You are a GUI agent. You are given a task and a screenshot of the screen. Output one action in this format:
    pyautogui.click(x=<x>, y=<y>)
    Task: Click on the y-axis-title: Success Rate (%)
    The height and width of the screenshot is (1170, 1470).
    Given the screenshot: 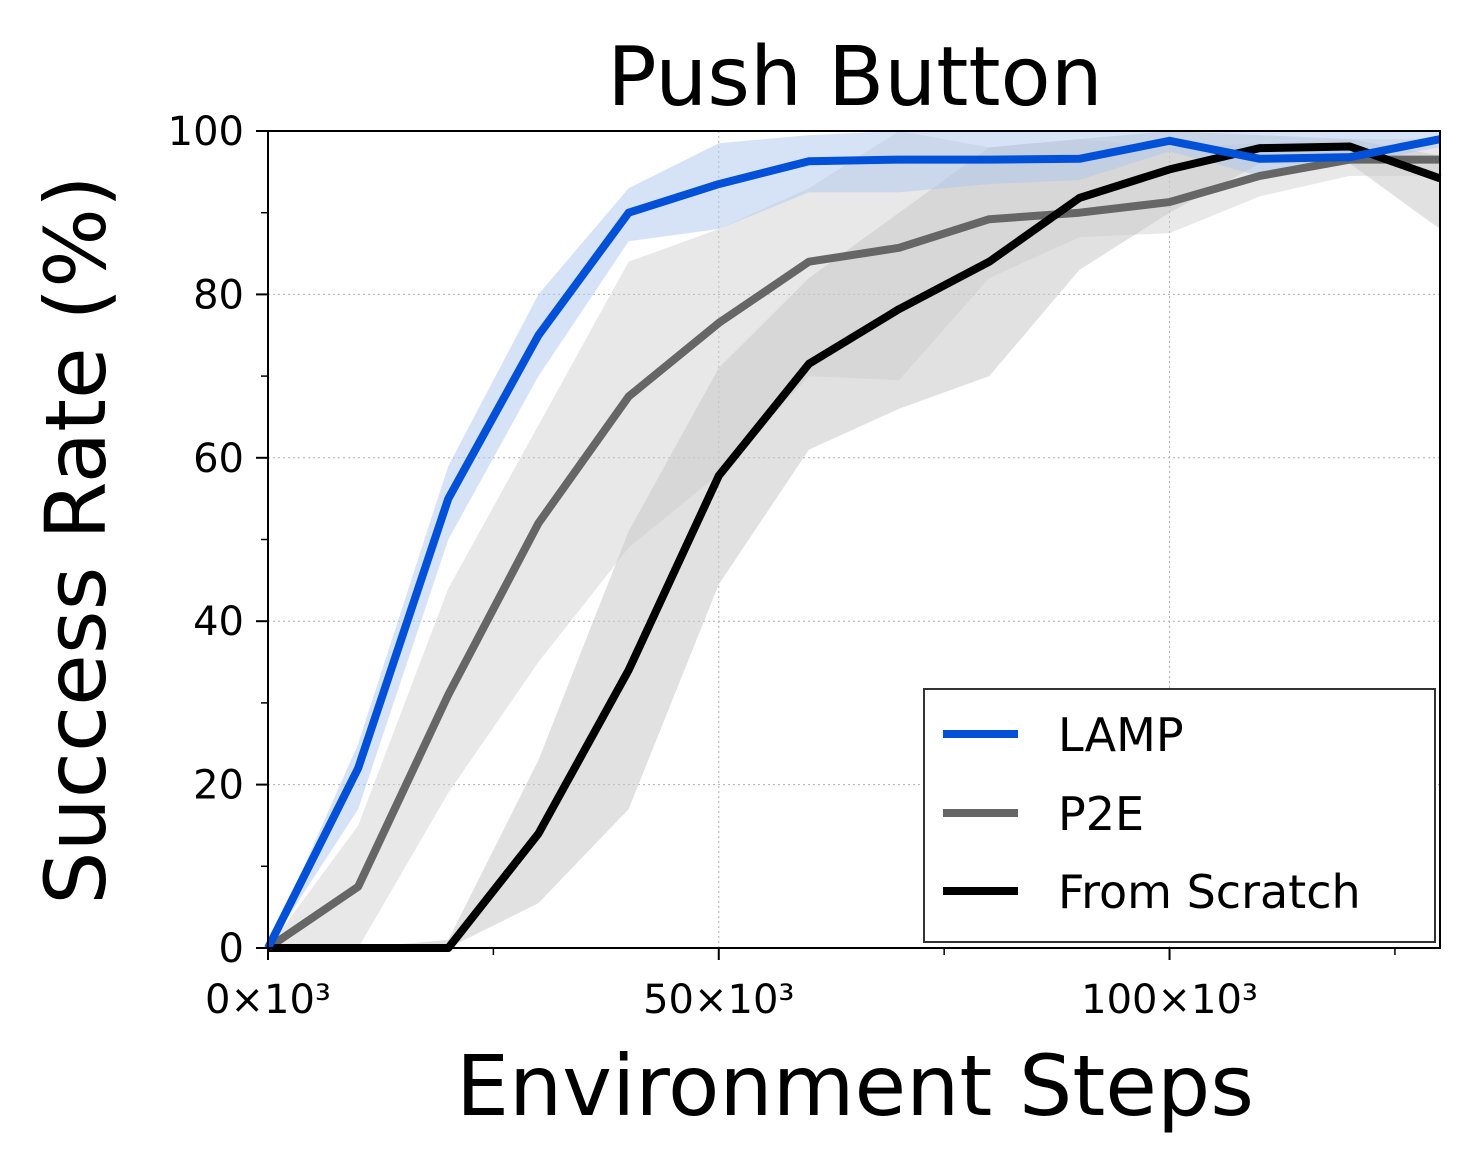 What is the action you would take?
    pyautogui.click(x=76, y=540)
    